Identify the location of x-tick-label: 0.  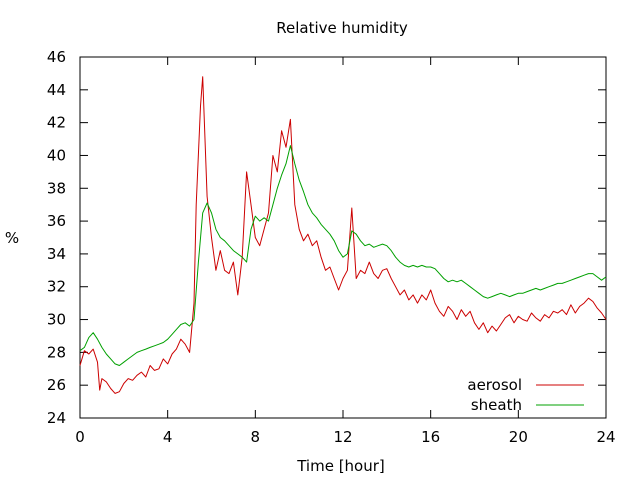
(80, 437).